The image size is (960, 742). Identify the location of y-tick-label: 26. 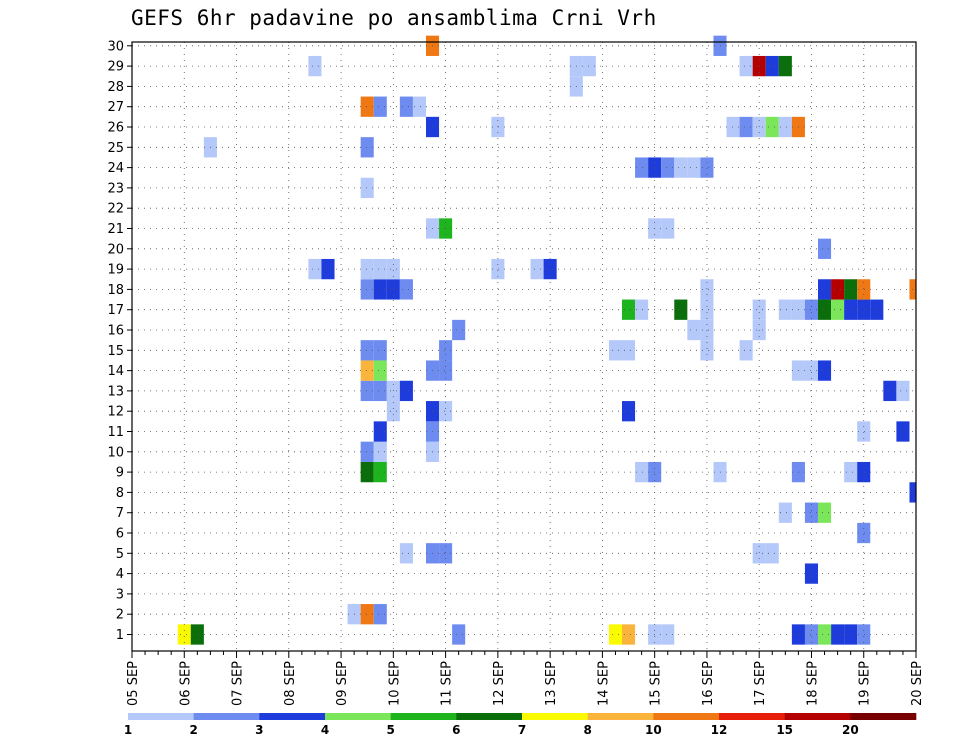
(115, 128).